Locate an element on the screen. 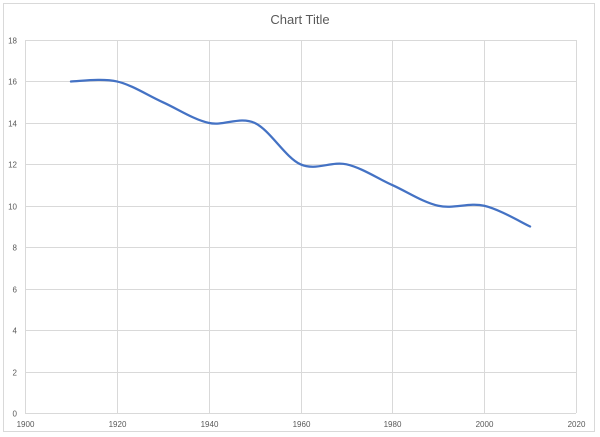 This screenshot has height=437, width=600. y-axis-tick-labels: 0 2 4 6 8 10 12 14 16 18 is located at coordinates (12, 228).